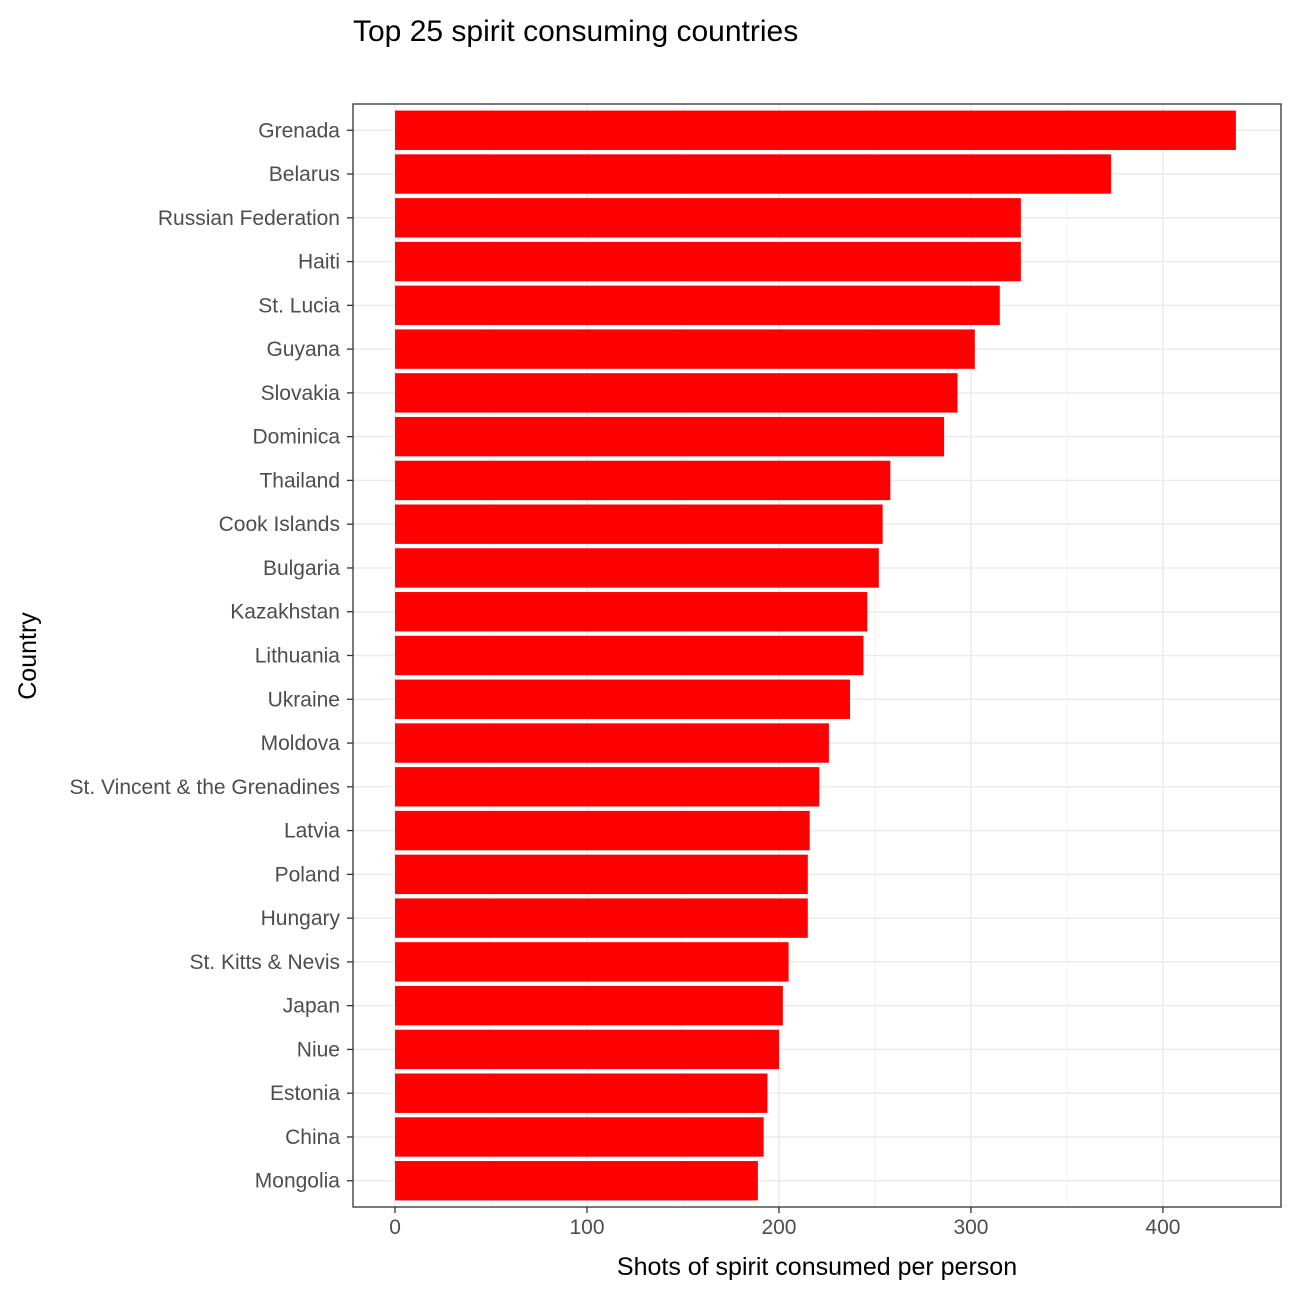  What do you see at coordinates (312, 1137) in the screenshot?
I see `y-tick-label: China` at bounding box center [312, 1137].